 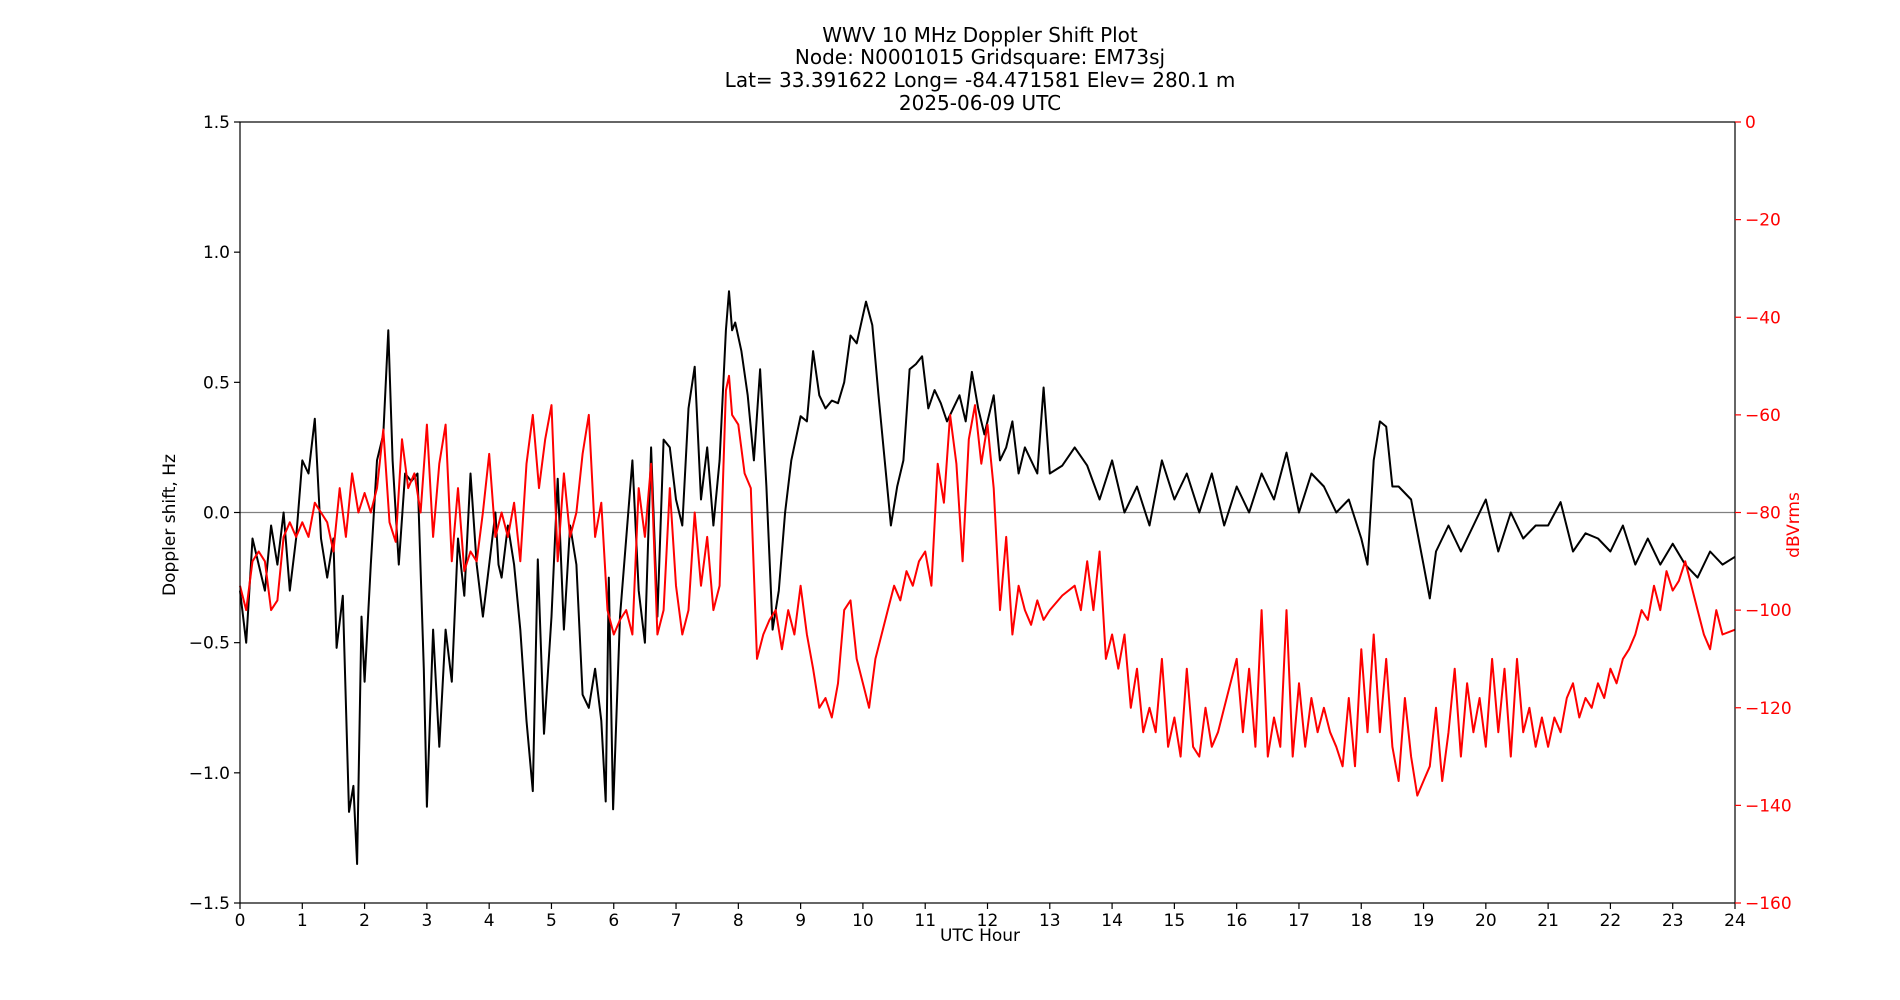 What do you see at coordinates (426, 921) in the screenshot?
I see `x-tick-label: 3` at bounding box center [426, 921].